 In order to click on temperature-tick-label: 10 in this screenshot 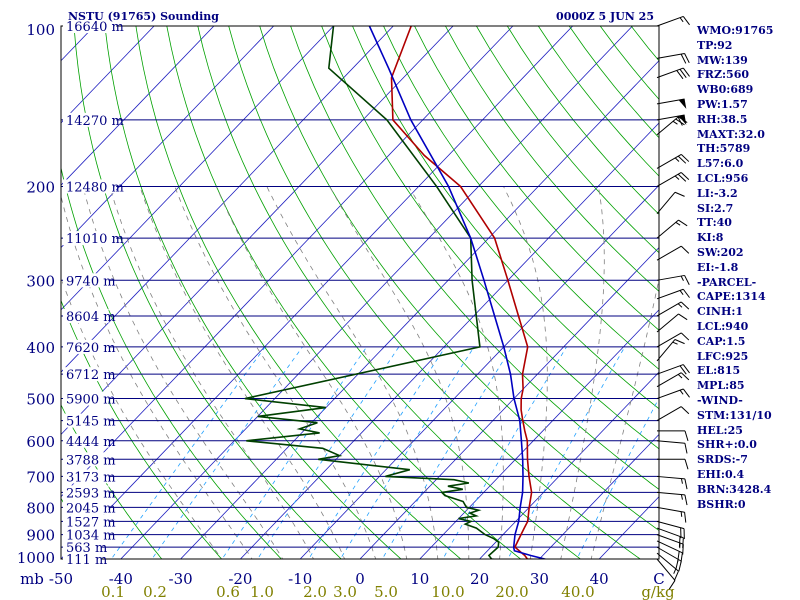, I will do `click(419, 579)`.